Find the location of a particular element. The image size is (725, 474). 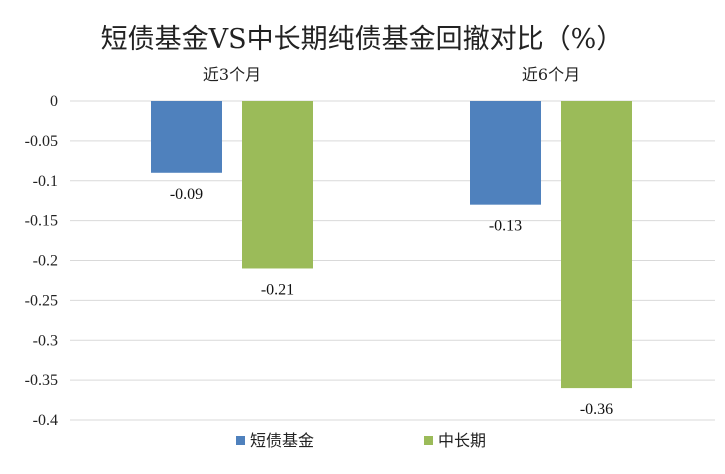

category-label: 近6个月 is located at coordinates (551, 74).